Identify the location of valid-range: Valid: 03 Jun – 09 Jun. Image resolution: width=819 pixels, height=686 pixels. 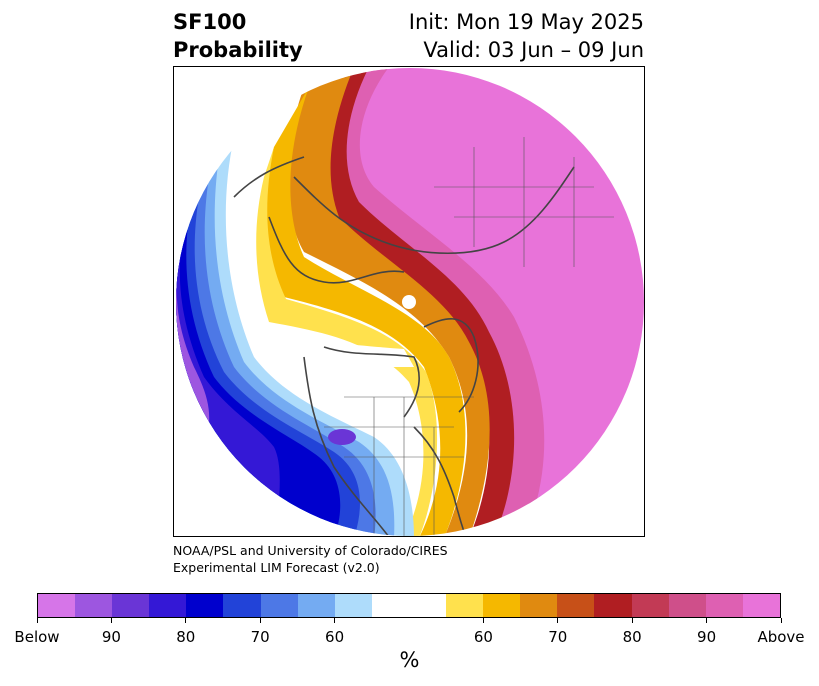
(533, 50).